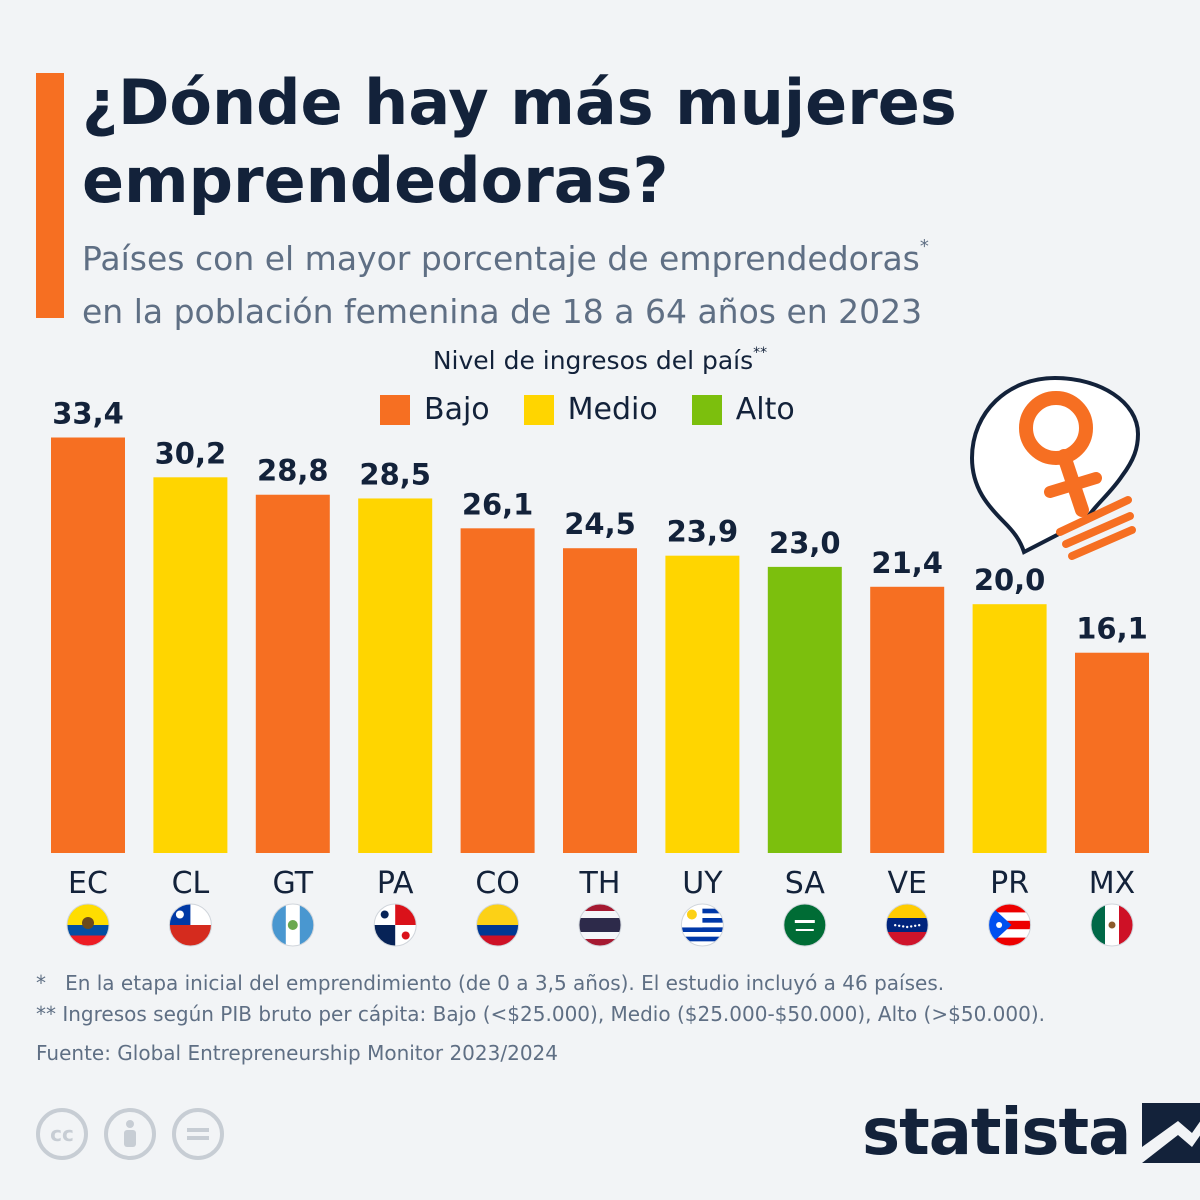  What do you see at coordinates (1055, 467) in the screenshot?
I see `lightbulb-female-symbol-icon` at bounding box center [1055, 467].